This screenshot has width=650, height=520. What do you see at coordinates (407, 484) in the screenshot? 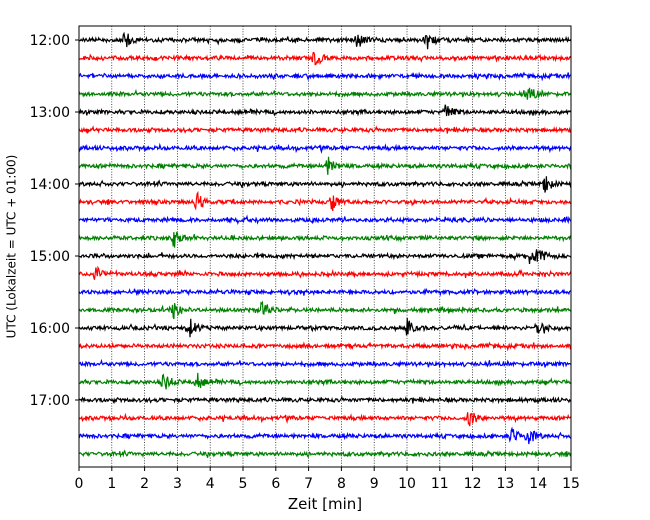
I see `x-tick-label: 10` at bounding box center [407, 484].